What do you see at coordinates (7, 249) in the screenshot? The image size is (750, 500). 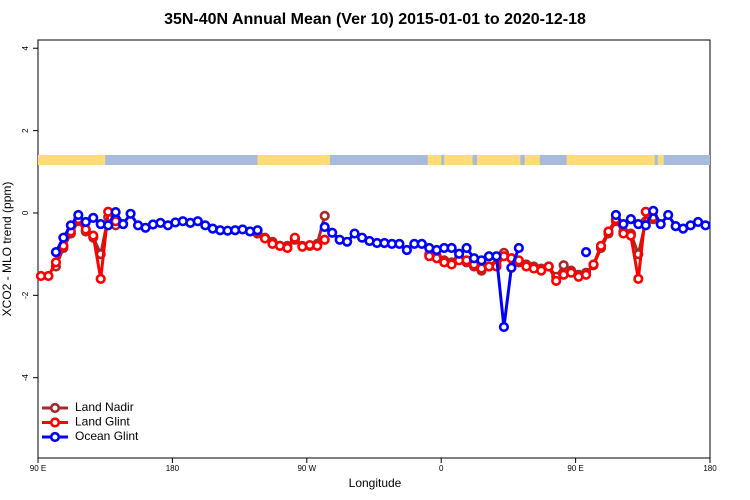 I see `y-axis-label: XCO2 - MLO trend (ppm)` at bounding box center [7, 249].